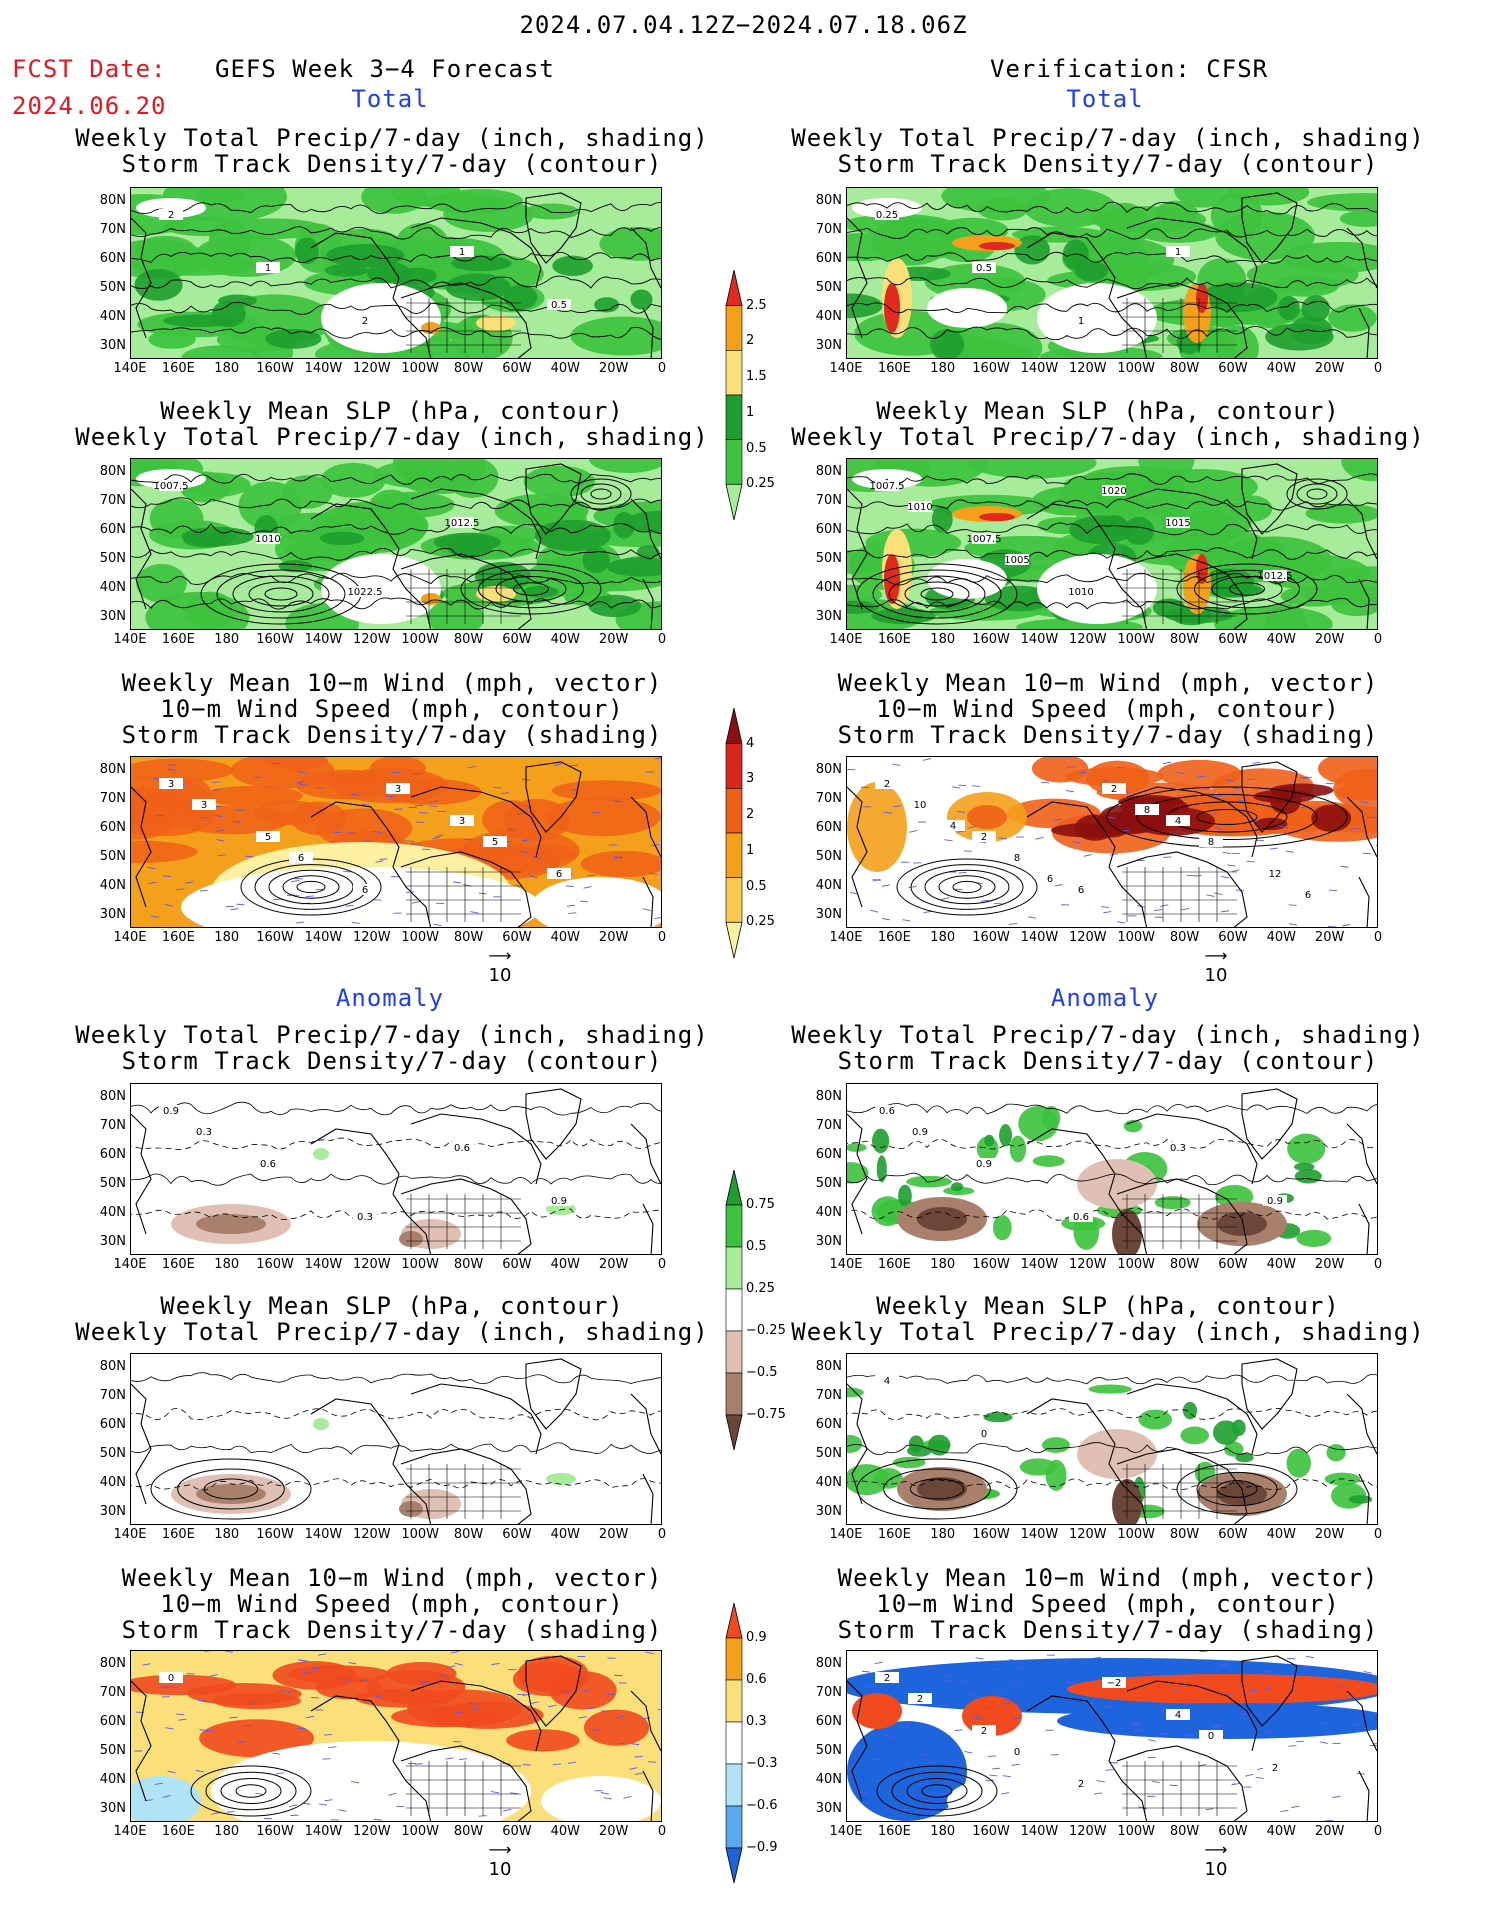 This screenshot has height=1925, width=1487. Describe the element at coordinates (756, 377) in the screenshot. I see `colorbar-tick-label: 1.5` at that location.